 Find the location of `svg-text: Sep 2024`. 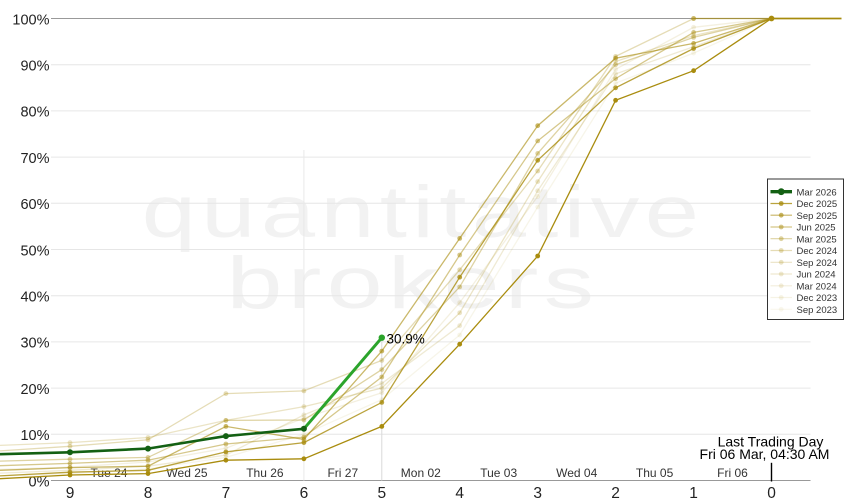

svg-text: Sep 2024 is located at coordinates (817, 263).